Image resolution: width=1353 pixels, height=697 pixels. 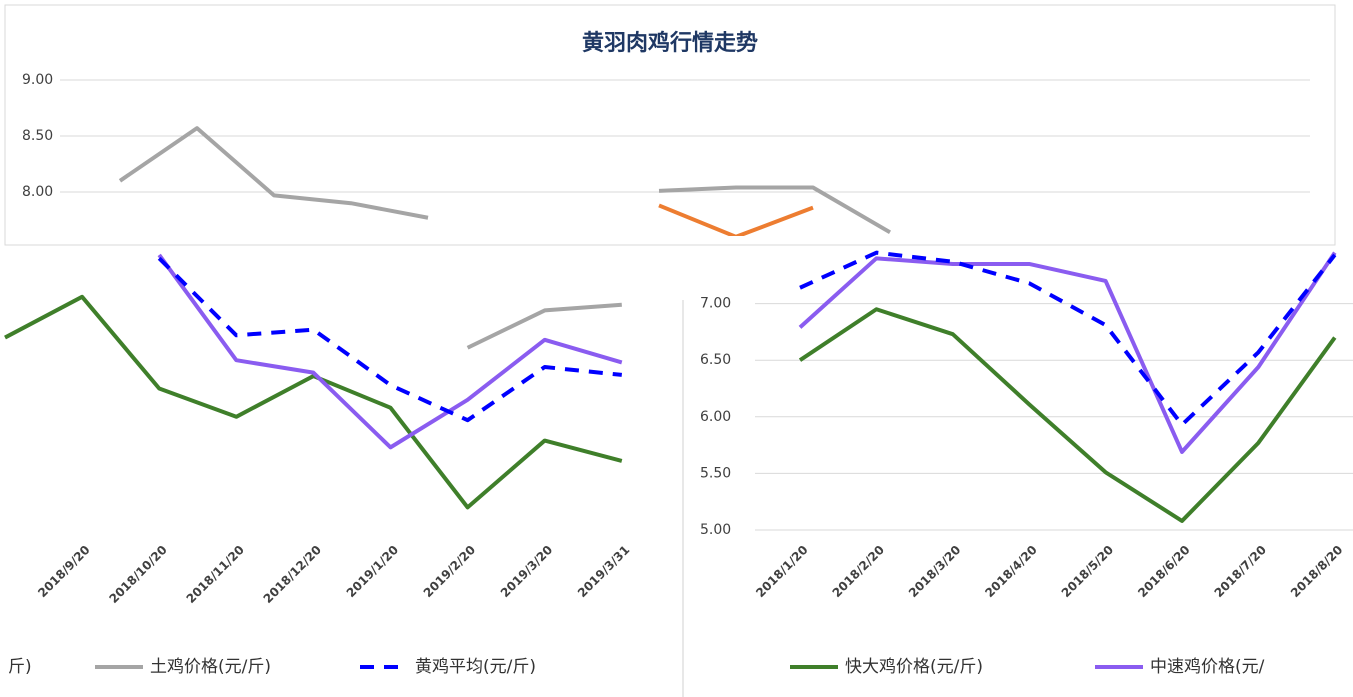 What do you see at coordinates (715, 530) in the screenshot?
I see `y-tick-label: 5.00` at bounding box center [715, 530].